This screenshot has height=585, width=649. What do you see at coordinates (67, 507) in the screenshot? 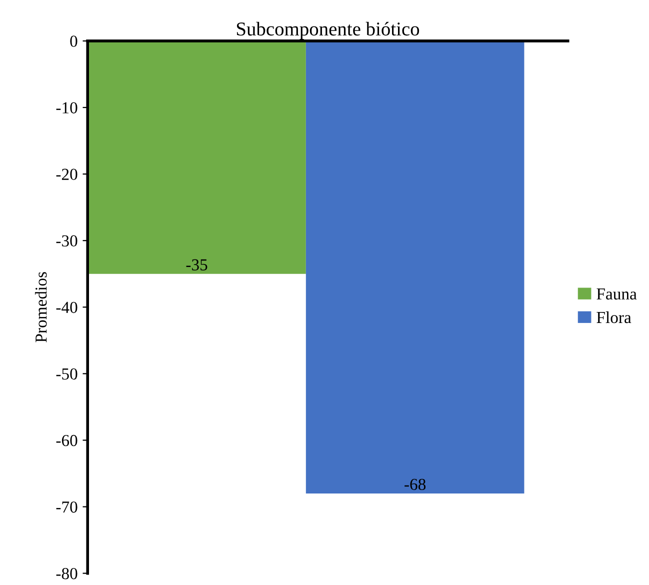
I see `y-tick-label: -70` at bounding box center [67, 507].